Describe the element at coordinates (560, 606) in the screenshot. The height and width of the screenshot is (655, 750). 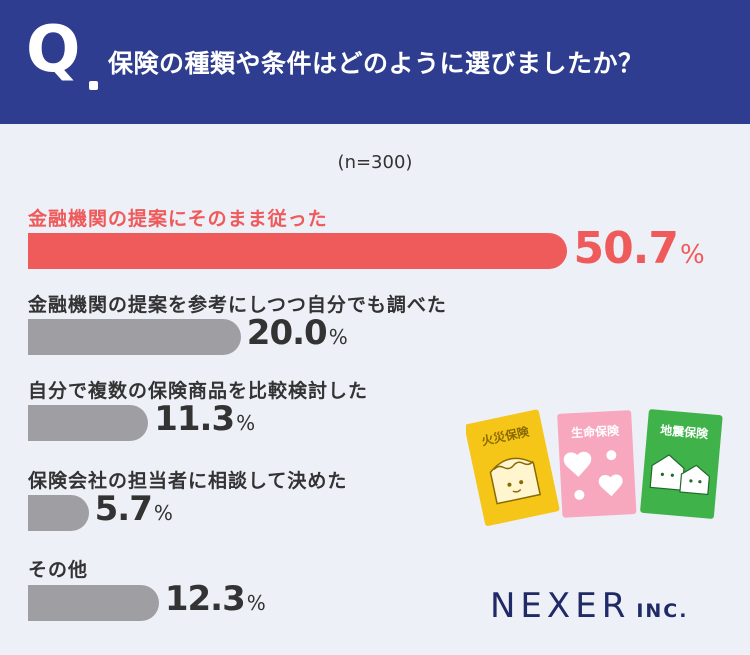
I see `logo-main-text: NEXER` at that location.